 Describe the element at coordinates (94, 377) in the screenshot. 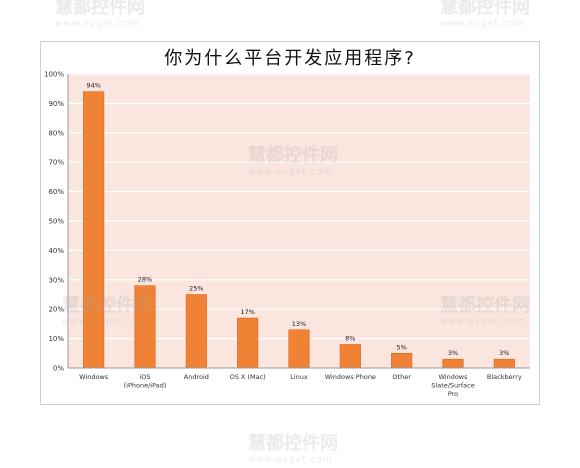

I see `x-tick-label: Windows` at that location.